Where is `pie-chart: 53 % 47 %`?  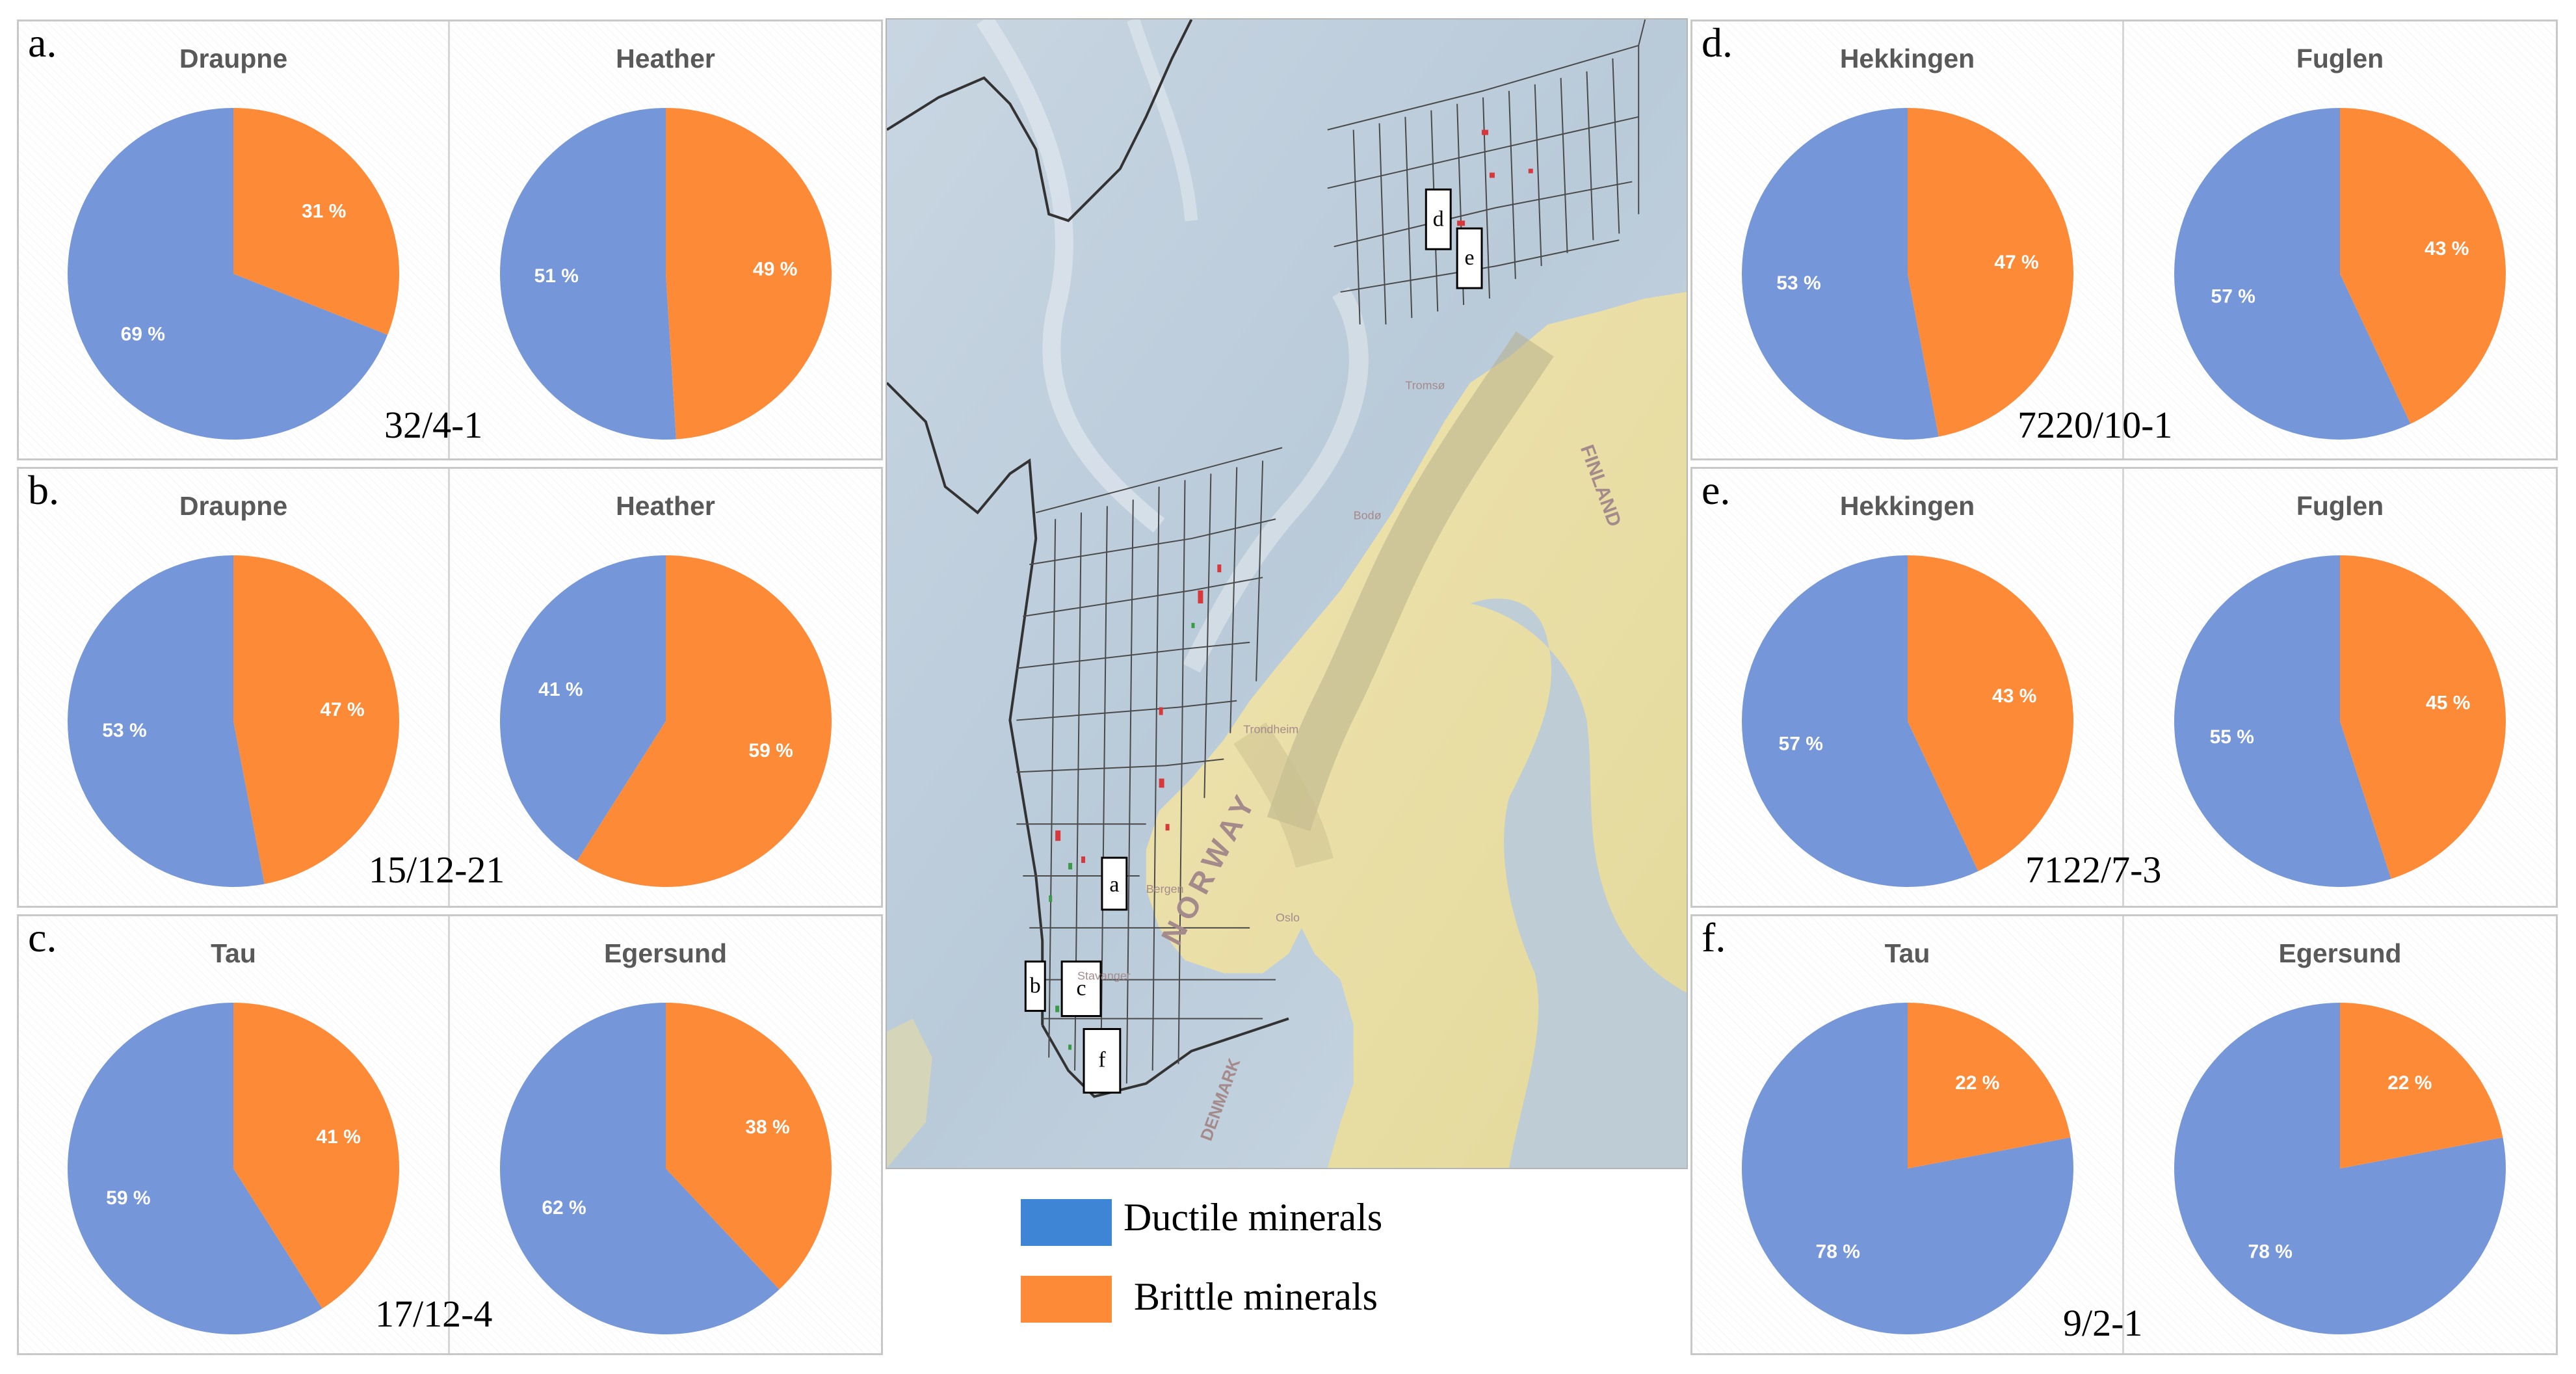 pie-chart: 53 % 47 % is located at coordinates (1907, 274).